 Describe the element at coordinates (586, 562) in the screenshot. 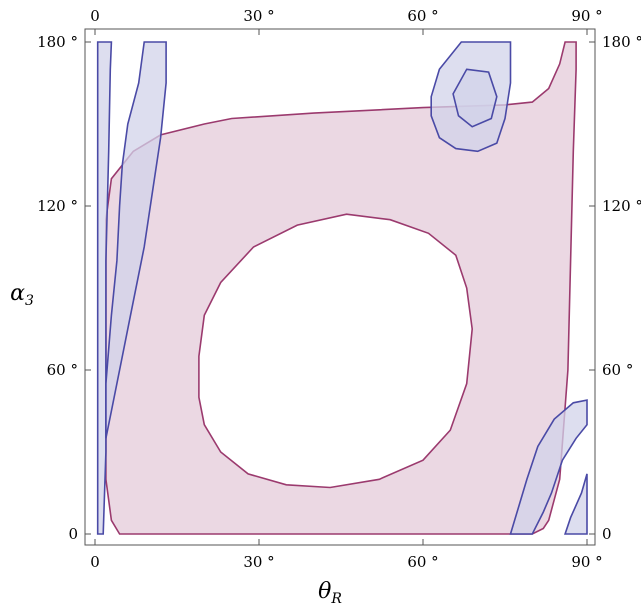

I see `x-tick-label-bottom: 90 °` at that location.